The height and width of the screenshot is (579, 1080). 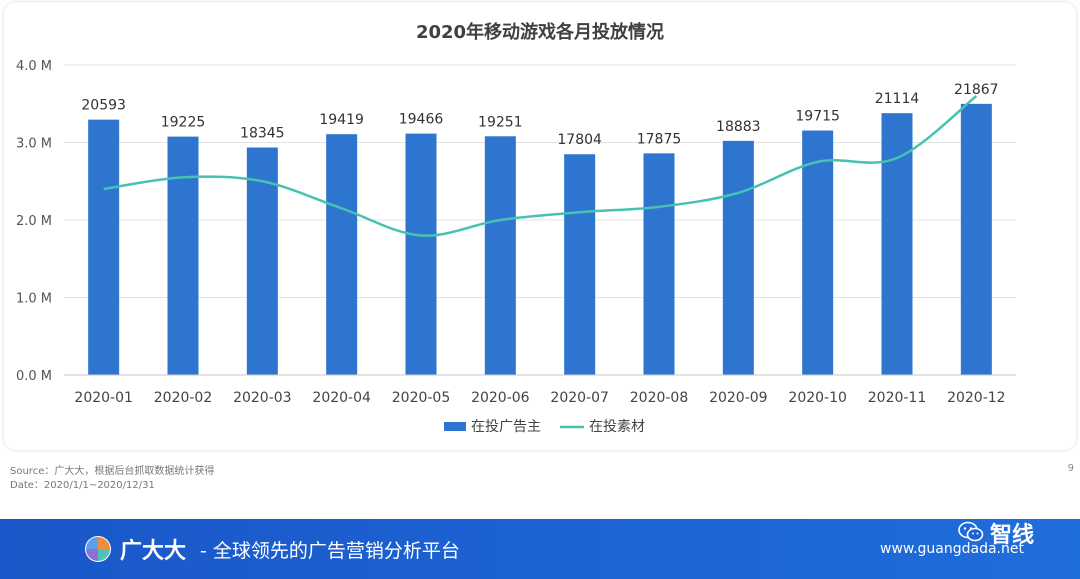 What do you see at coordinates (544, 427) in the screenshot?
I see `legend: 在投广告主 在投素材` at bounding box center [544, 427].